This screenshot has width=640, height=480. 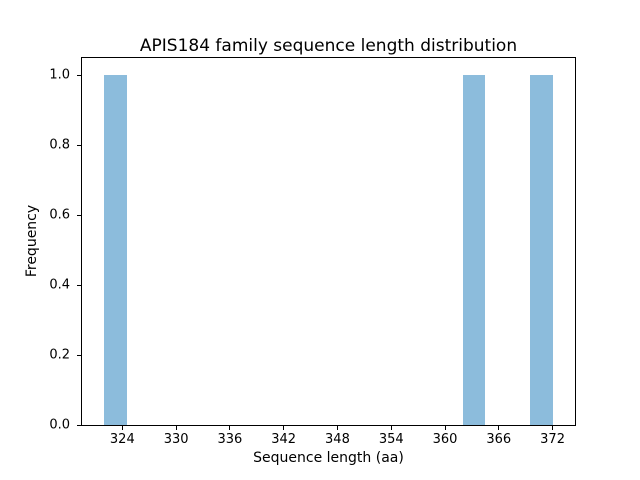 What do you see at coordinates (337, 439) in the screenshot?
I see `x-tick-label: 348` at bounding box center [337, 439].